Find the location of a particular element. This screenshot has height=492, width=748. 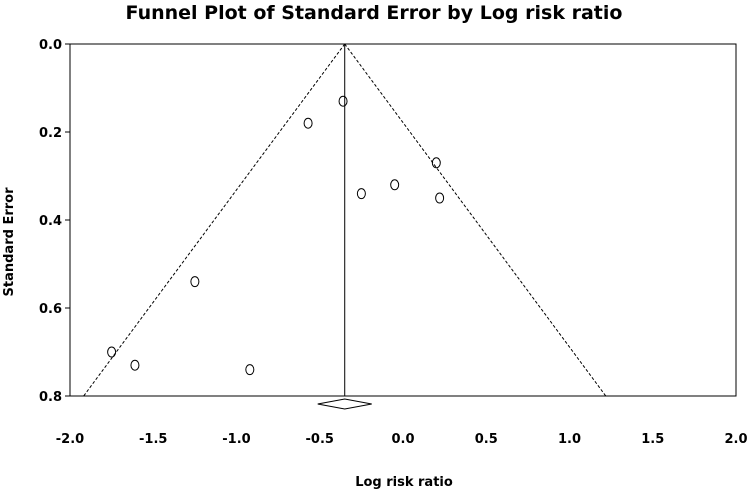

x-tick-label: -1.5 is located at coordinates (153, 439).